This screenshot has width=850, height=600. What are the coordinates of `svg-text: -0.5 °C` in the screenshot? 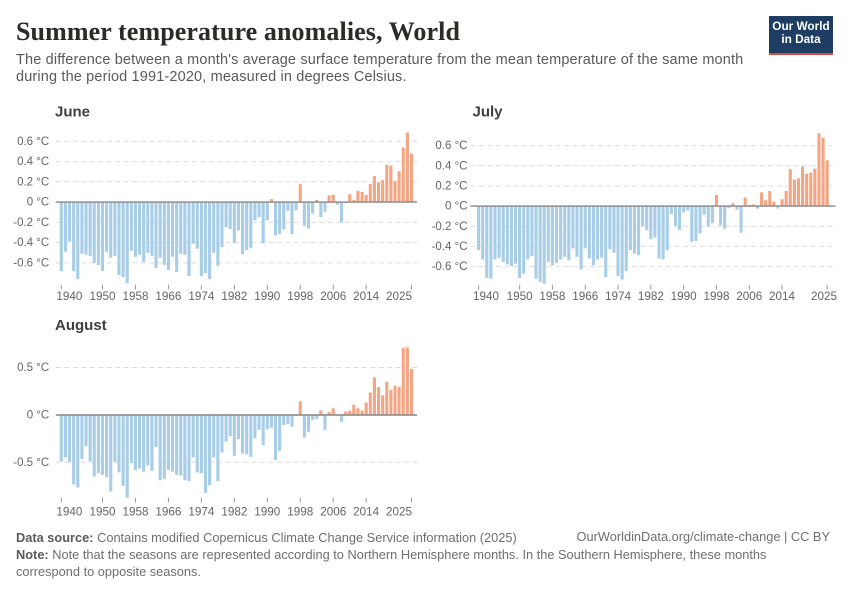 It's located at (31, 463).